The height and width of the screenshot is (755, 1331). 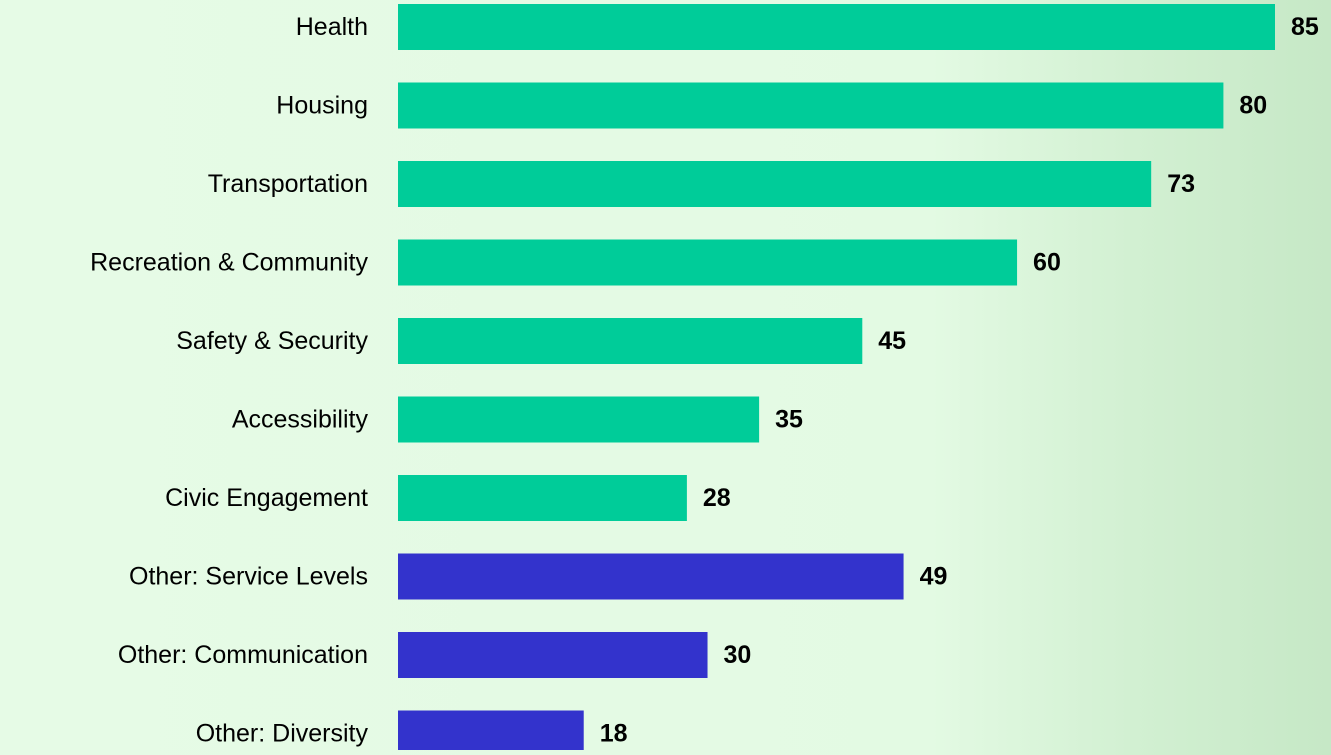 What do you see at coordinates (1047, 263) in the screenshot?
I see `value-label-recreation-and-community: 60` at bounding box center [1047, 263].